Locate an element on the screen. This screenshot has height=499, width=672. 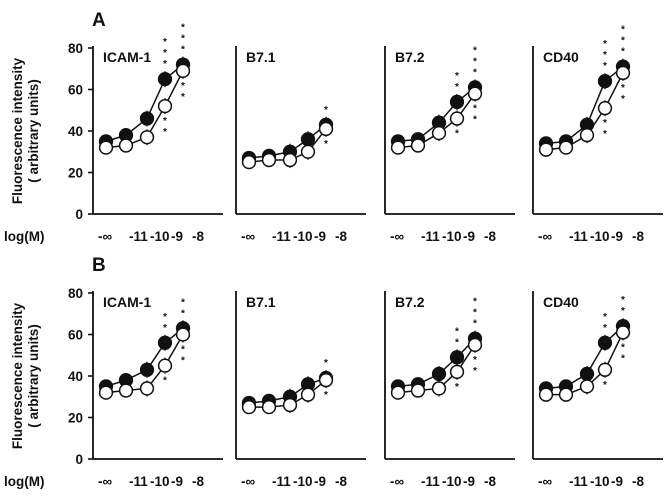
subplot-title: ICAM-1 is located at coordinates (127, 302).